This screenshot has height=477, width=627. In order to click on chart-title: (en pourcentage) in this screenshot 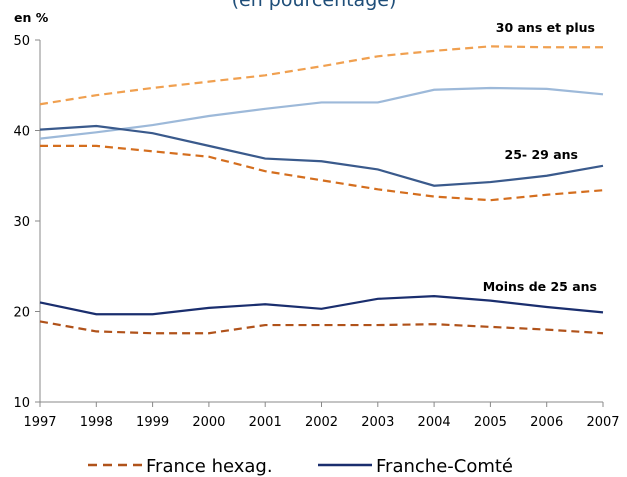, I will do `click(314, 5)`.